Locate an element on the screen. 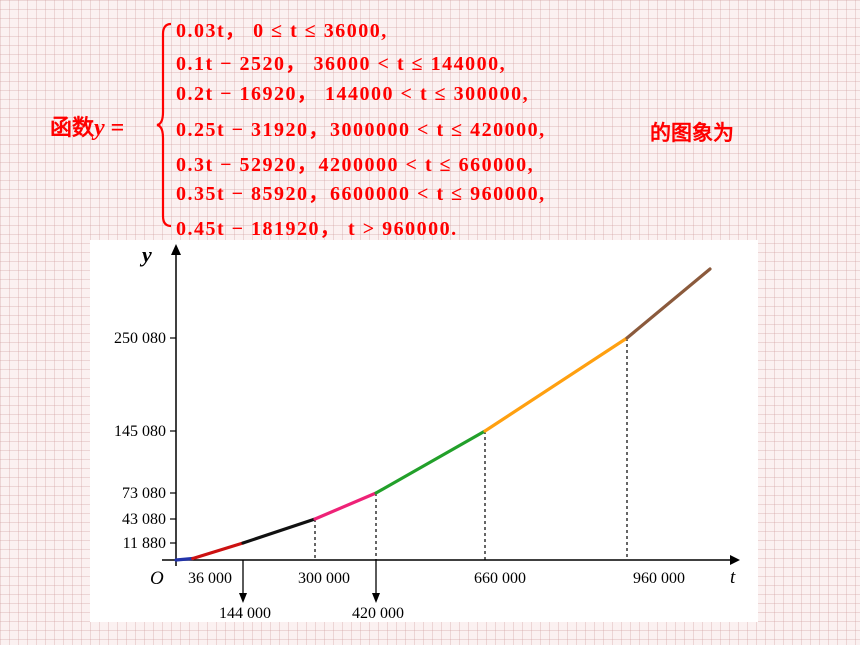 The width and height of the screenshot is (860, 645). x-tick-label-3: 660 000 is located at coordinates (500, 578).